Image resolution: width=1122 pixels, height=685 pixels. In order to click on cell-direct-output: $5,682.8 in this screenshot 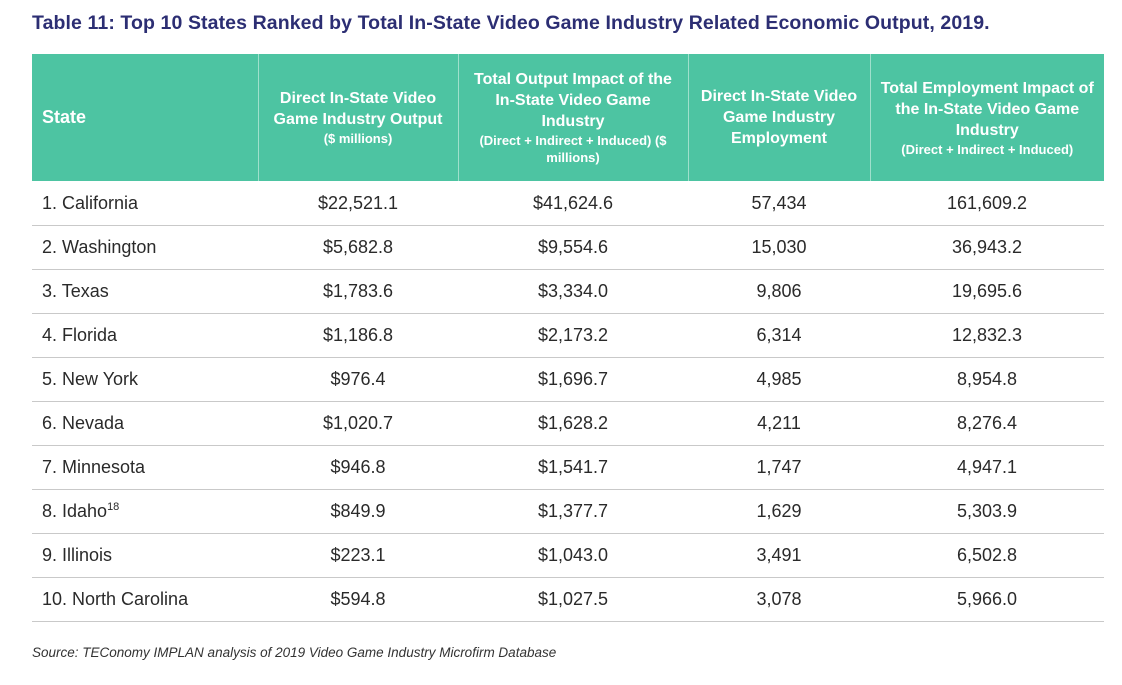, I will do `click(358, 247)`.